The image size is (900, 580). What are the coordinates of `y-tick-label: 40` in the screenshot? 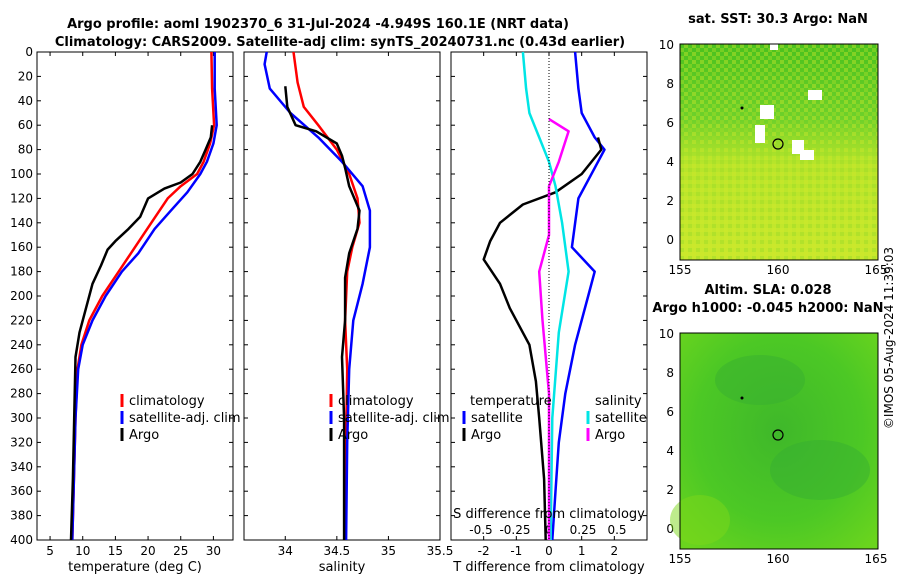 It's located at (25, 101).